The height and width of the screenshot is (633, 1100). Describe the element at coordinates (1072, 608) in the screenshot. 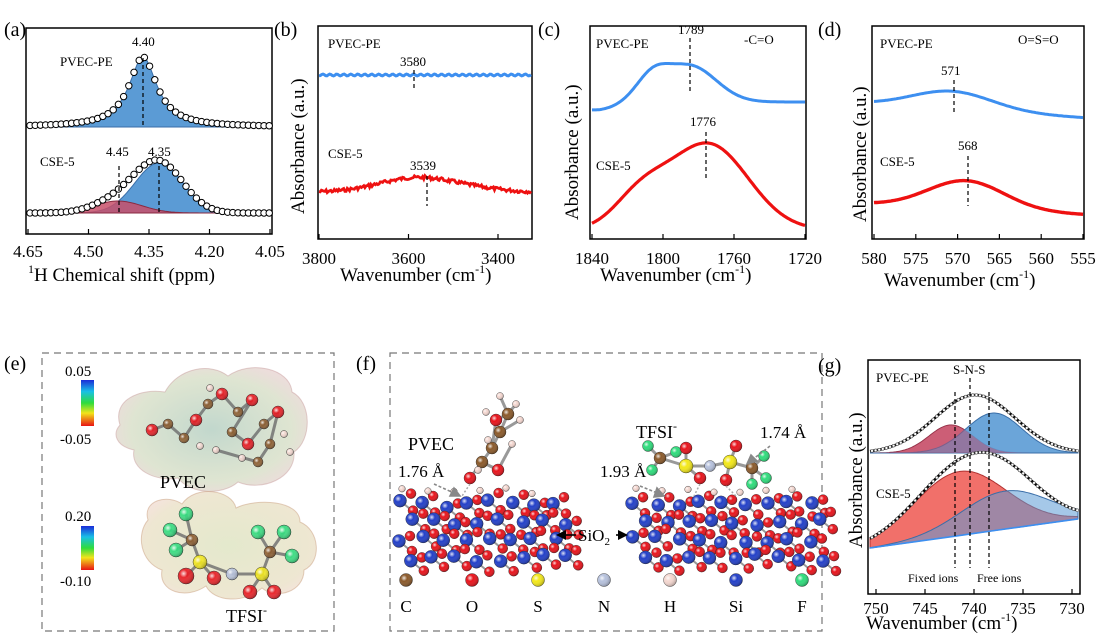

I see `g-tick-label: 730` at that location.